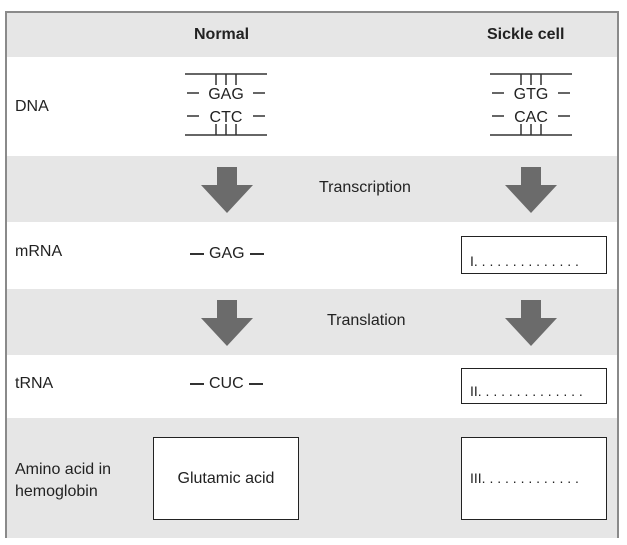 The height and width of the screenshot is (545, 627). What do you see at coordinates (365, 187) in the screenshot?
I see `transcription-label: Transcription` at bounding box center [365, 187].